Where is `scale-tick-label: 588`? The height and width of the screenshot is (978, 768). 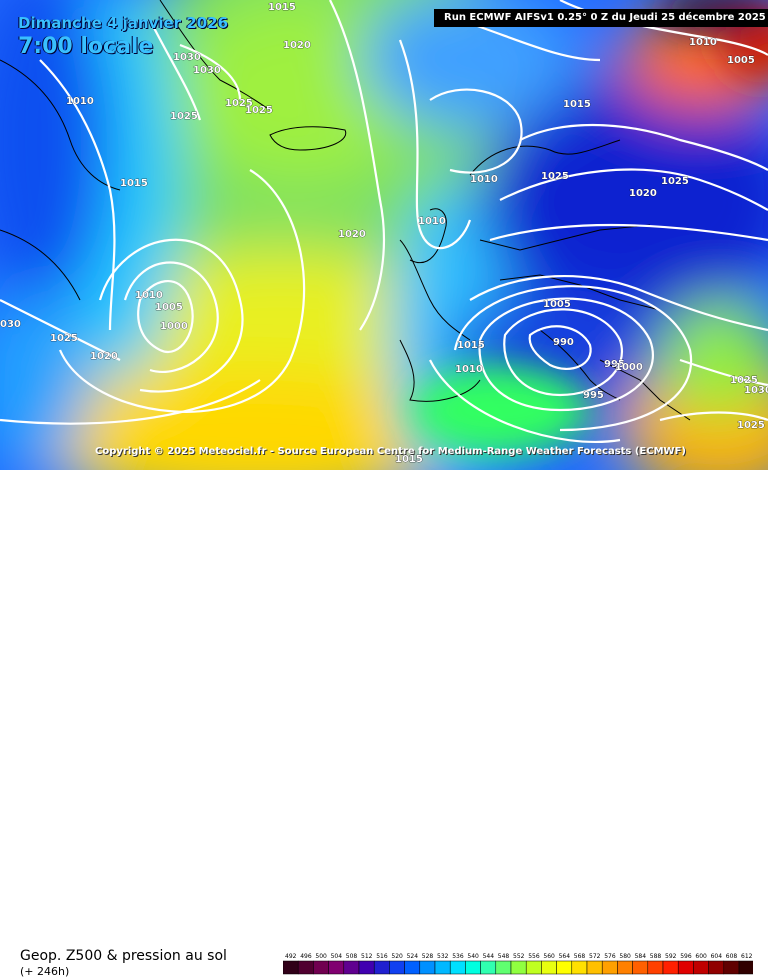 scale-tick-label: 588 is located at coordinates (656, 956).